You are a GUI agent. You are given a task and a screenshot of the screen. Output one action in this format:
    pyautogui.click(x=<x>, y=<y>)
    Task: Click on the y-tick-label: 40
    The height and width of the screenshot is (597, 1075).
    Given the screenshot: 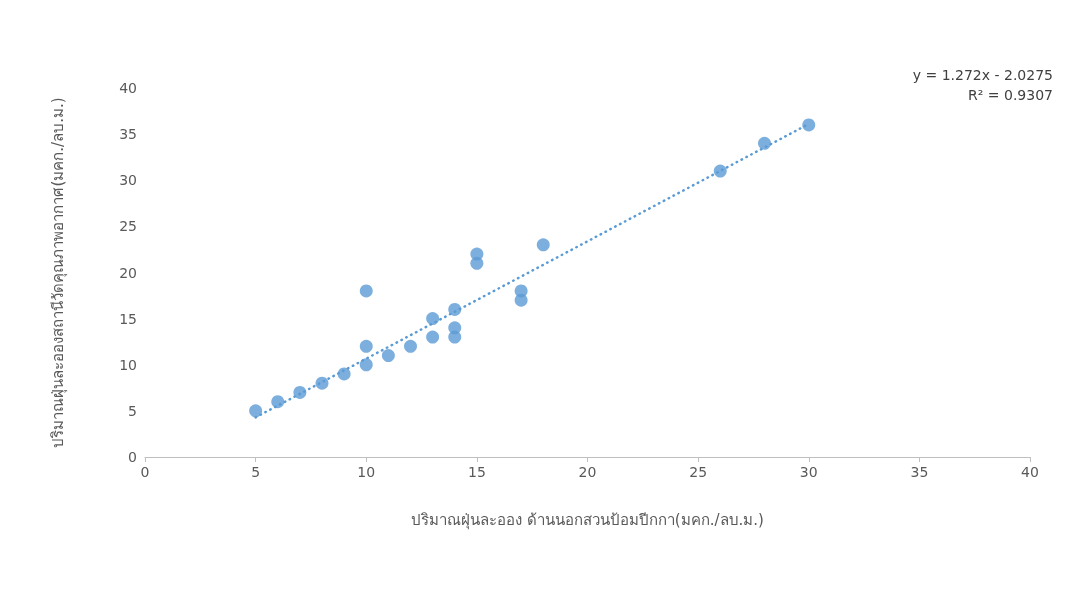 What is the action you would take?
    pyautogui.click(x=128, y=88)
    